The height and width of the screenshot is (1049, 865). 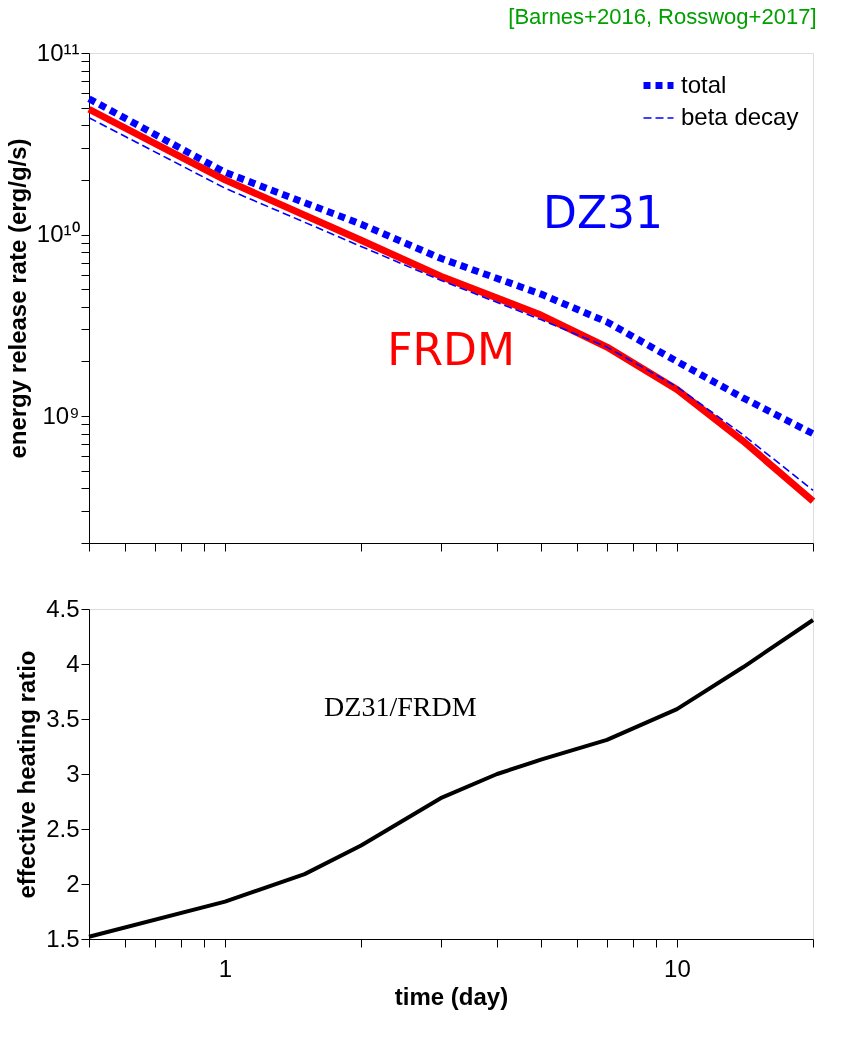 What do you see at coordinates (63, 608) in the screenshot?
I see `y-tick-label: 4.5` at bounding box center [63, 608].